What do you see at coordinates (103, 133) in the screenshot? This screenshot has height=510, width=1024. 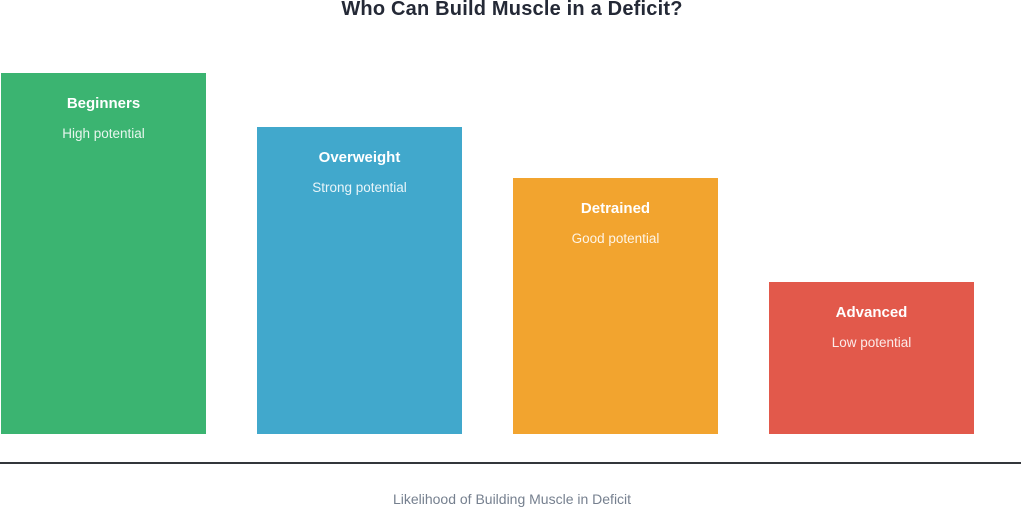 I see `bar-potential-label: High potential` at bounding box center [103, 133].